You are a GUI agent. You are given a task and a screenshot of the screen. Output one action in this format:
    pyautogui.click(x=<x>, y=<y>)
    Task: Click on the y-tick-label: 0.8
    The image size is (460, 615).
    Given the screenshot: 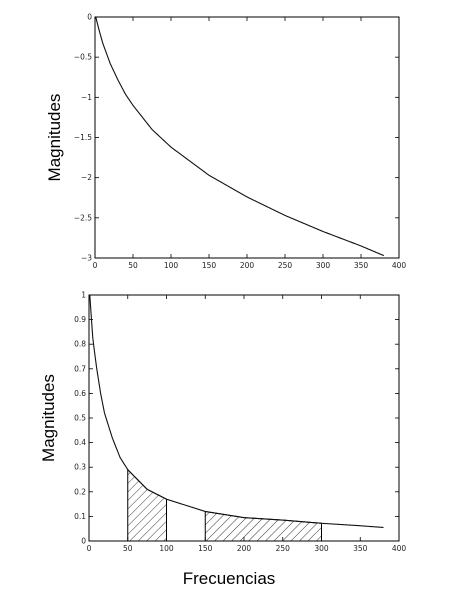 What is the action you would take?
    pyautogui.click(x=80, y=344)
    